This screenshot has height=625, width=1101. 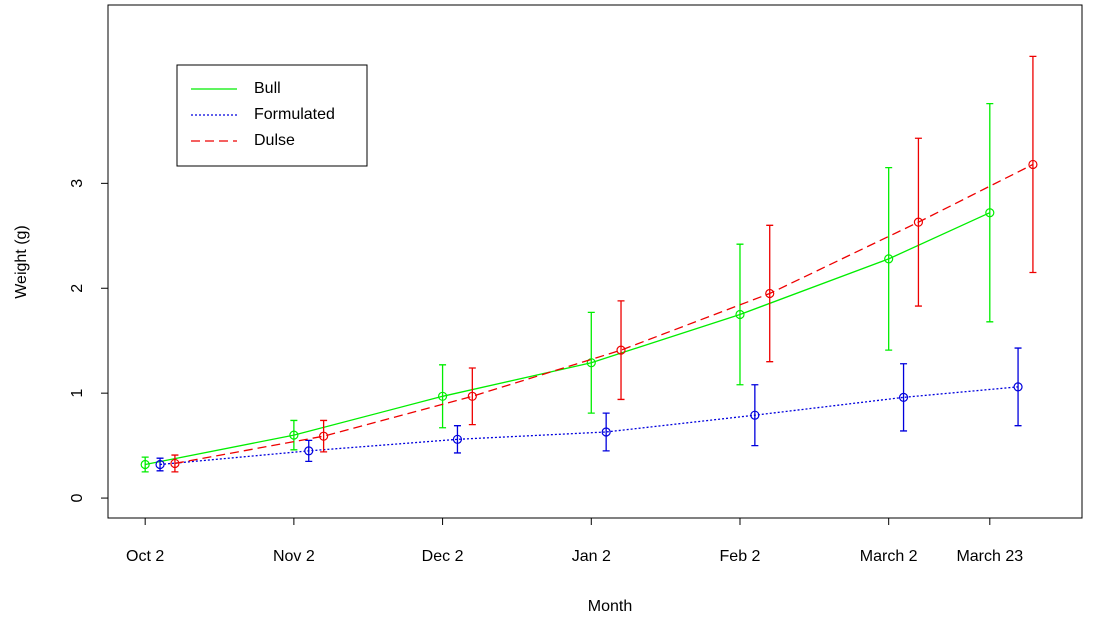 What do you see at coordinates (267, 88) in the screenshot?
I see `legend-label: Bull` at bounding box center [267, 88].